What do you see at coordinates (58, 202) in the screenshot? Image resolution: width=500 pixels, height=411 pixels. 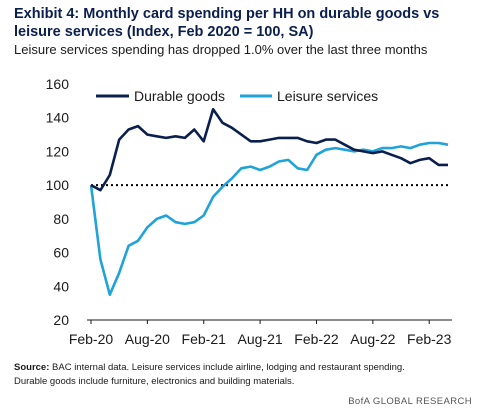 I see `y-axis-ticks: 20 40 60 80 100 120 140 160` at bounding box center [58, 202].